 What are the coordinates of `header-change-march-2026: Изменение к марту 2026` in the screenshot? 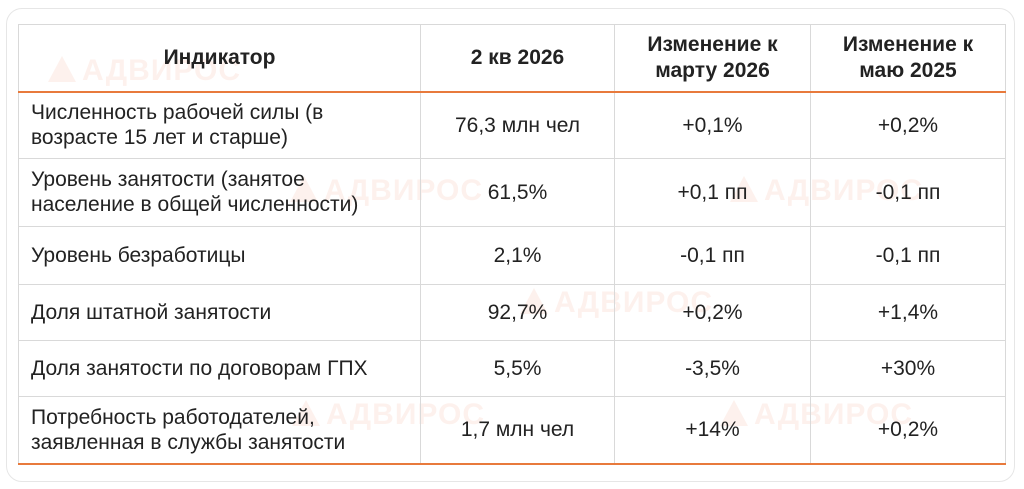 It's located at (712, 58).